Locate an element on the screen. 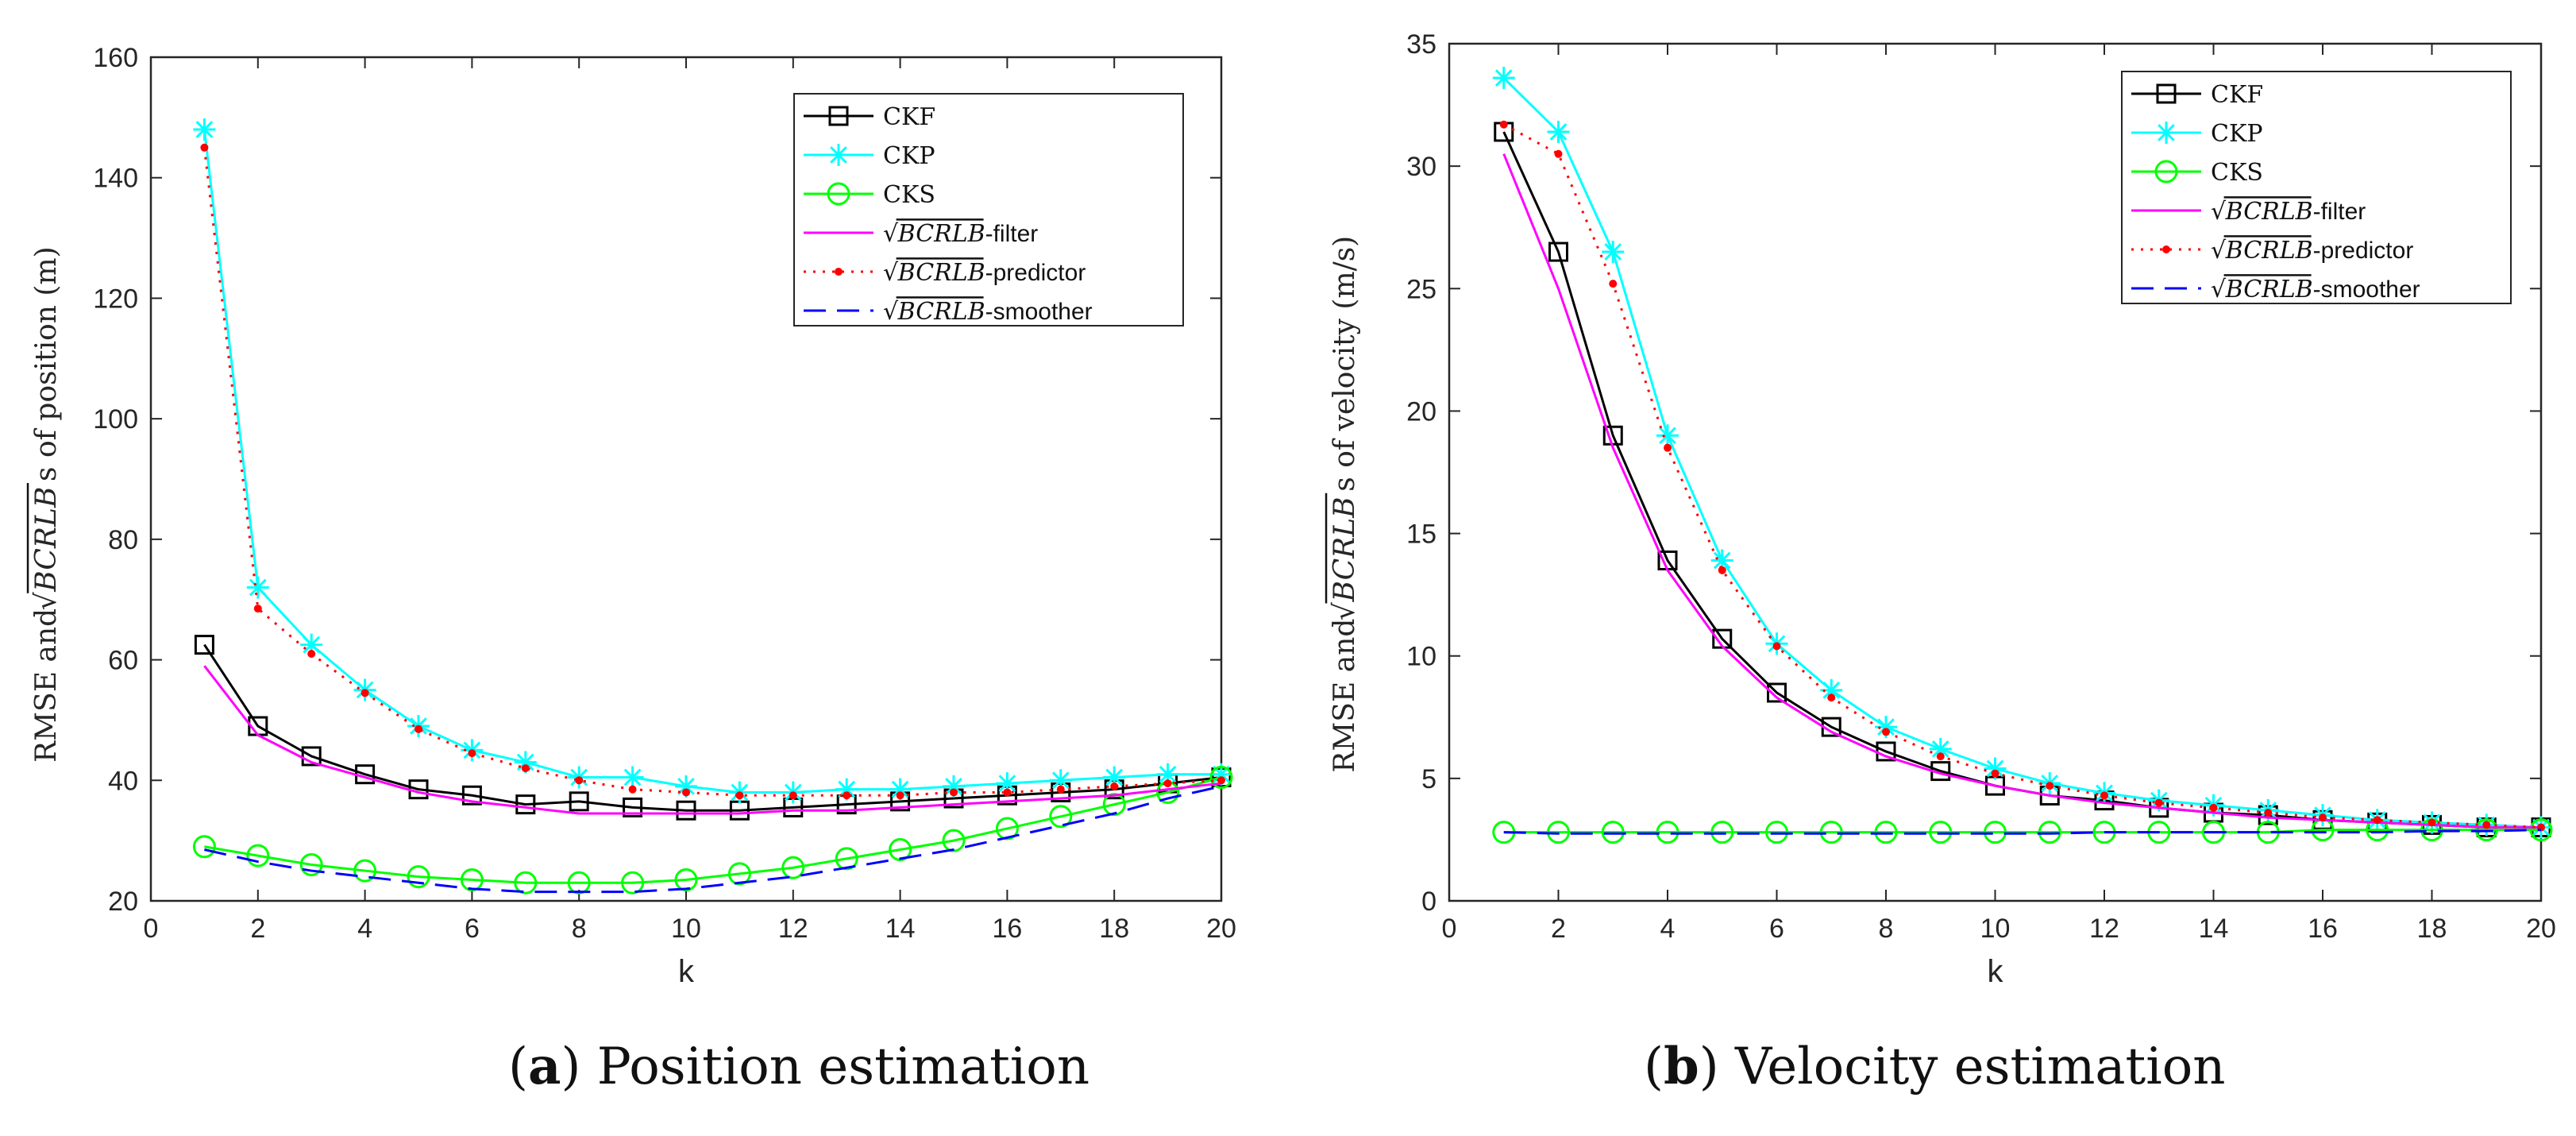  legend-marker-ckp is located at coordinates (838, 155).